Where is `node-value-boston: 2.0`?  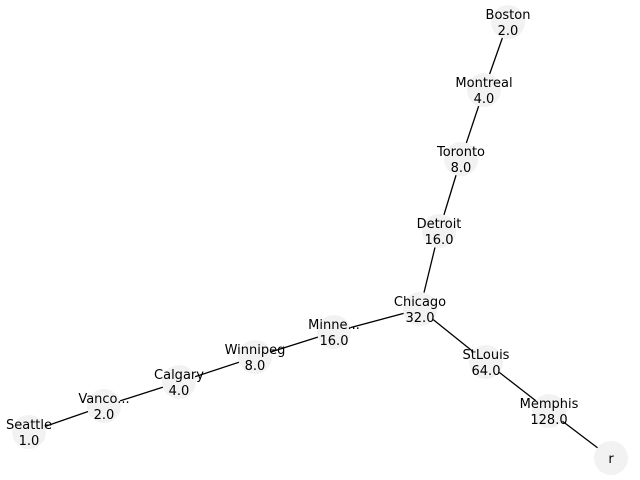 node-value-boston: 2.0 is located at coordinates (508, 31).